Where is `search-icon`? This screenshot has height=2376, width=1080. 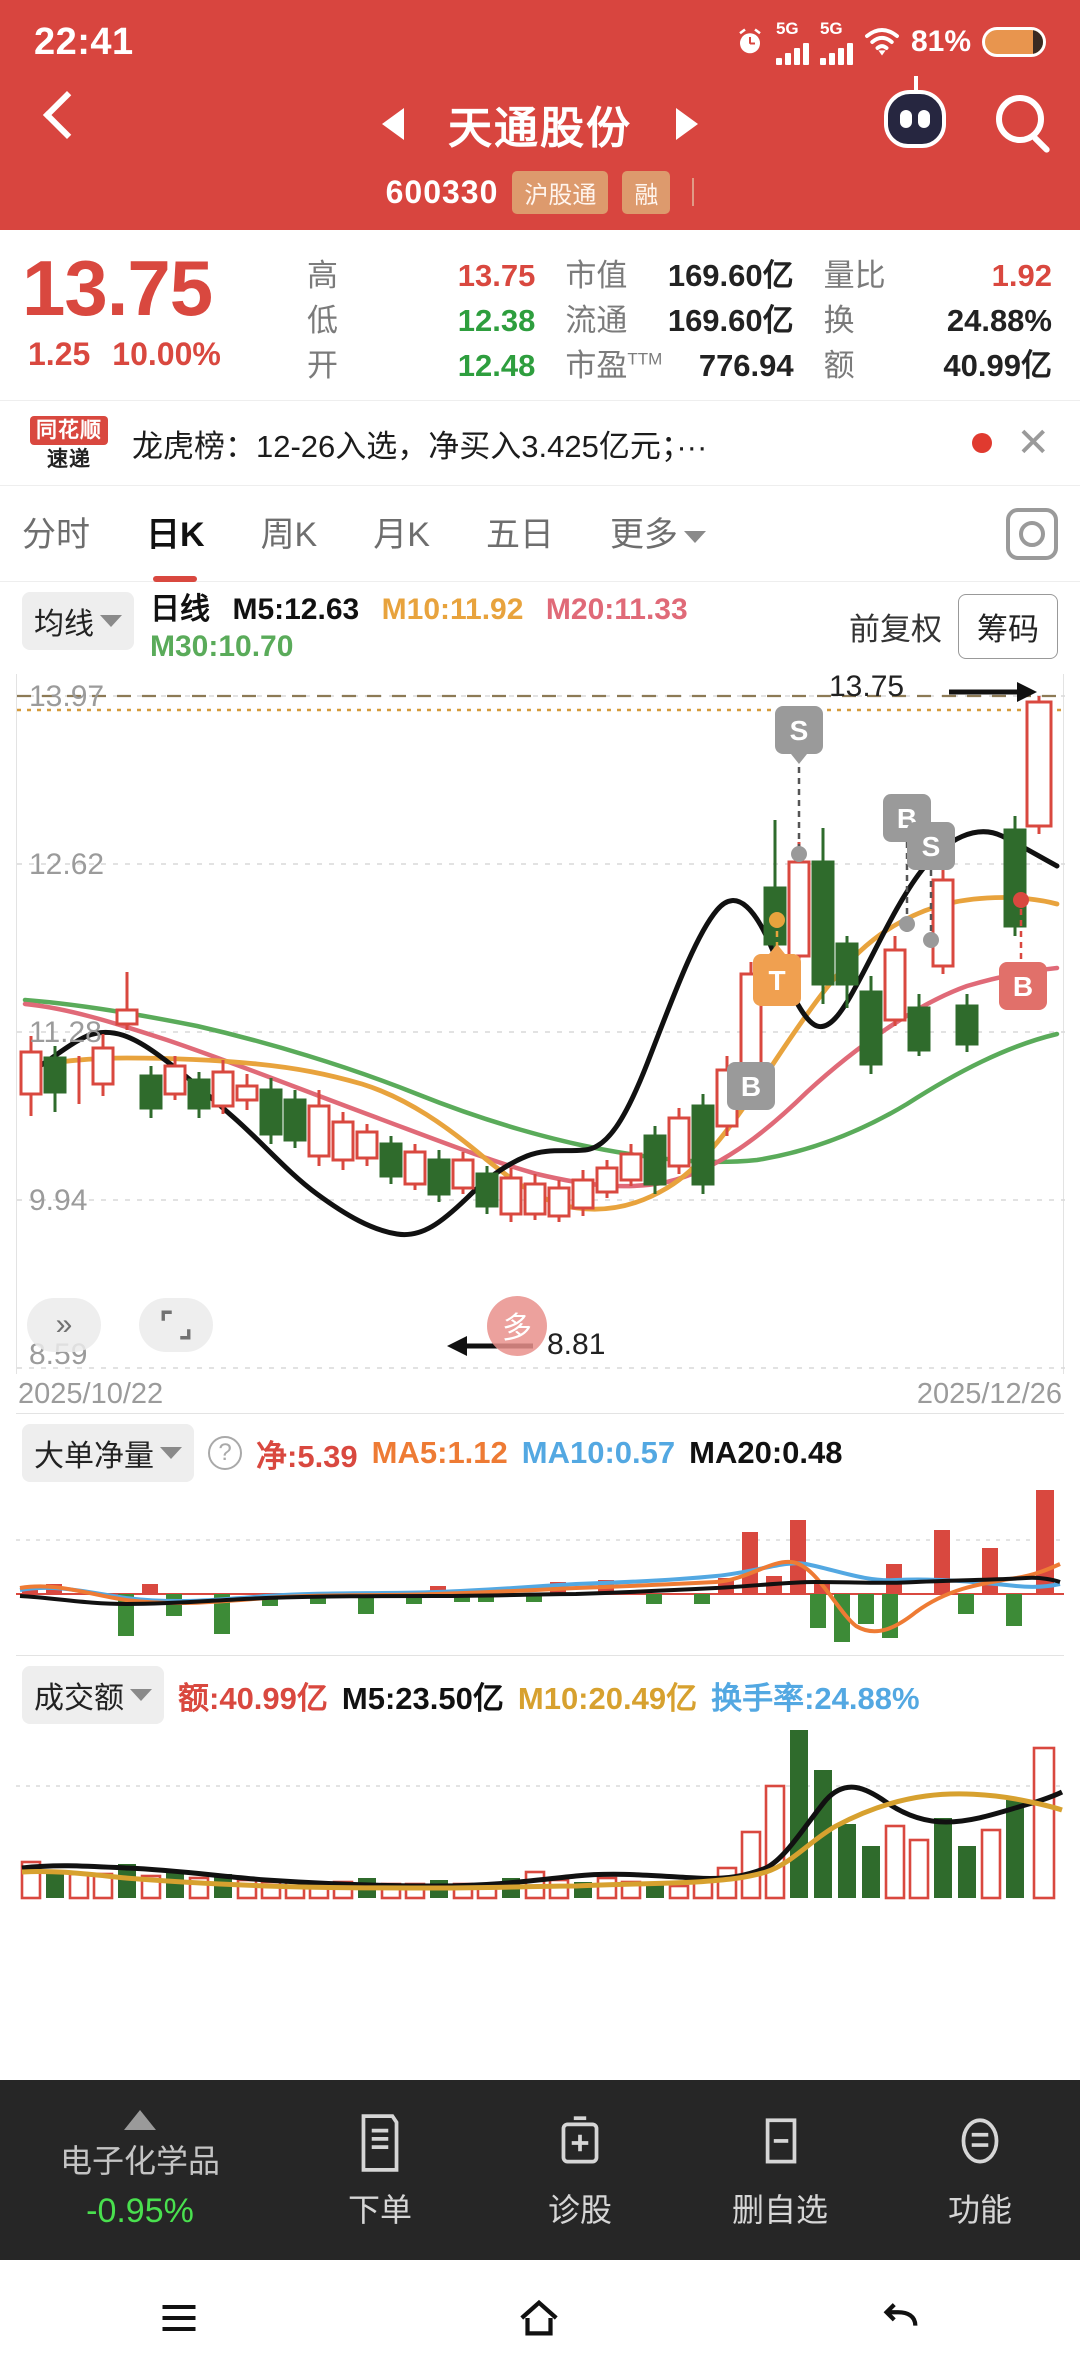 search-icon is located at coordinates (1020, 119).